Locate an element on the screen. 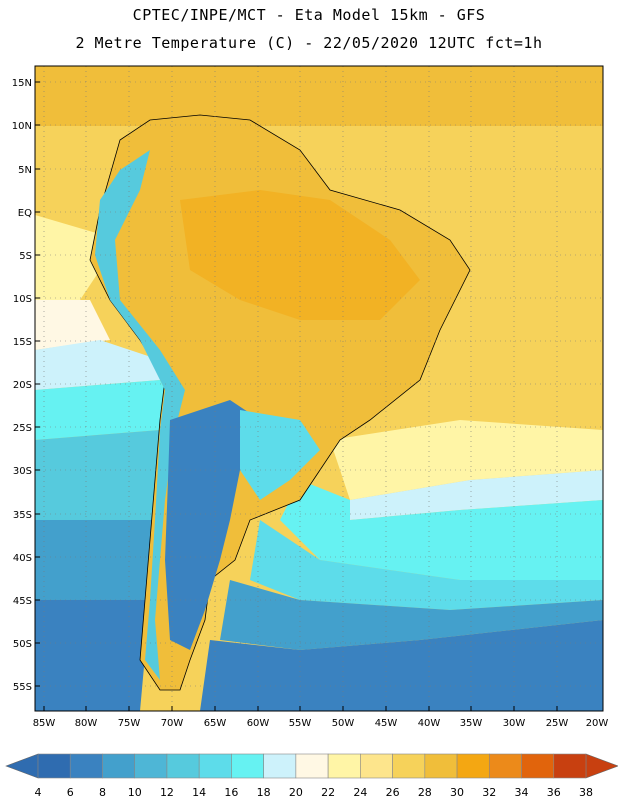  lon-label: 50W is located at coordinates (343, 723).